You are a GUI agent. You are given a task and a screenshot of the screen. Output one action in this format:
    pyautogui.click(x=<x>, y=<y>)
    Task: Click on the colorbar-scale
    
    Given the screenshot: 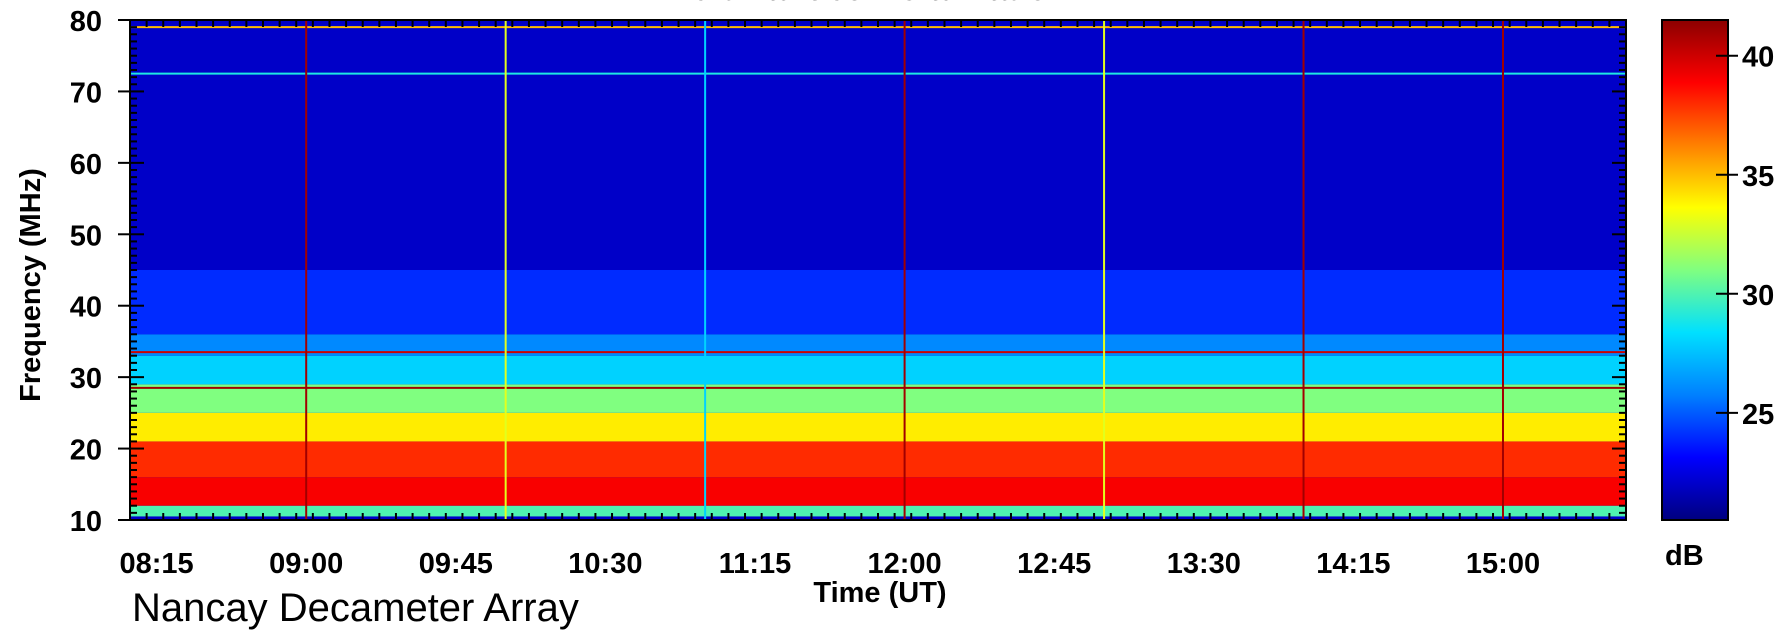 What is the action you would take?
    pyautogui.click(x=1695, y=270)
    